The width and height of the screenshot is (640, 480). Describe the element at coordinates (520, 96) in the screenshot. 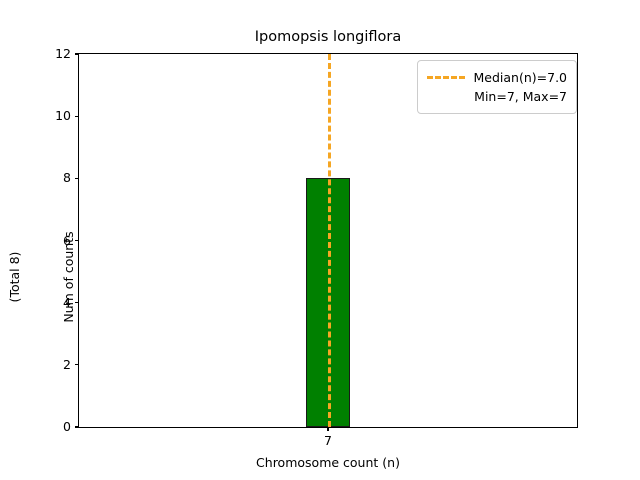

I see `legend-label-minmax: Min=7, Max=7` at that location.